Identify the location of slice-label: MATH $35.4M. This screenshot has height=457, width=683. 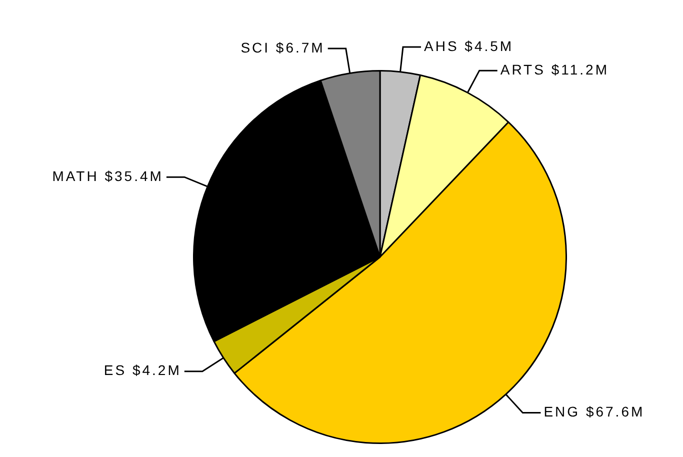
(108, 176).